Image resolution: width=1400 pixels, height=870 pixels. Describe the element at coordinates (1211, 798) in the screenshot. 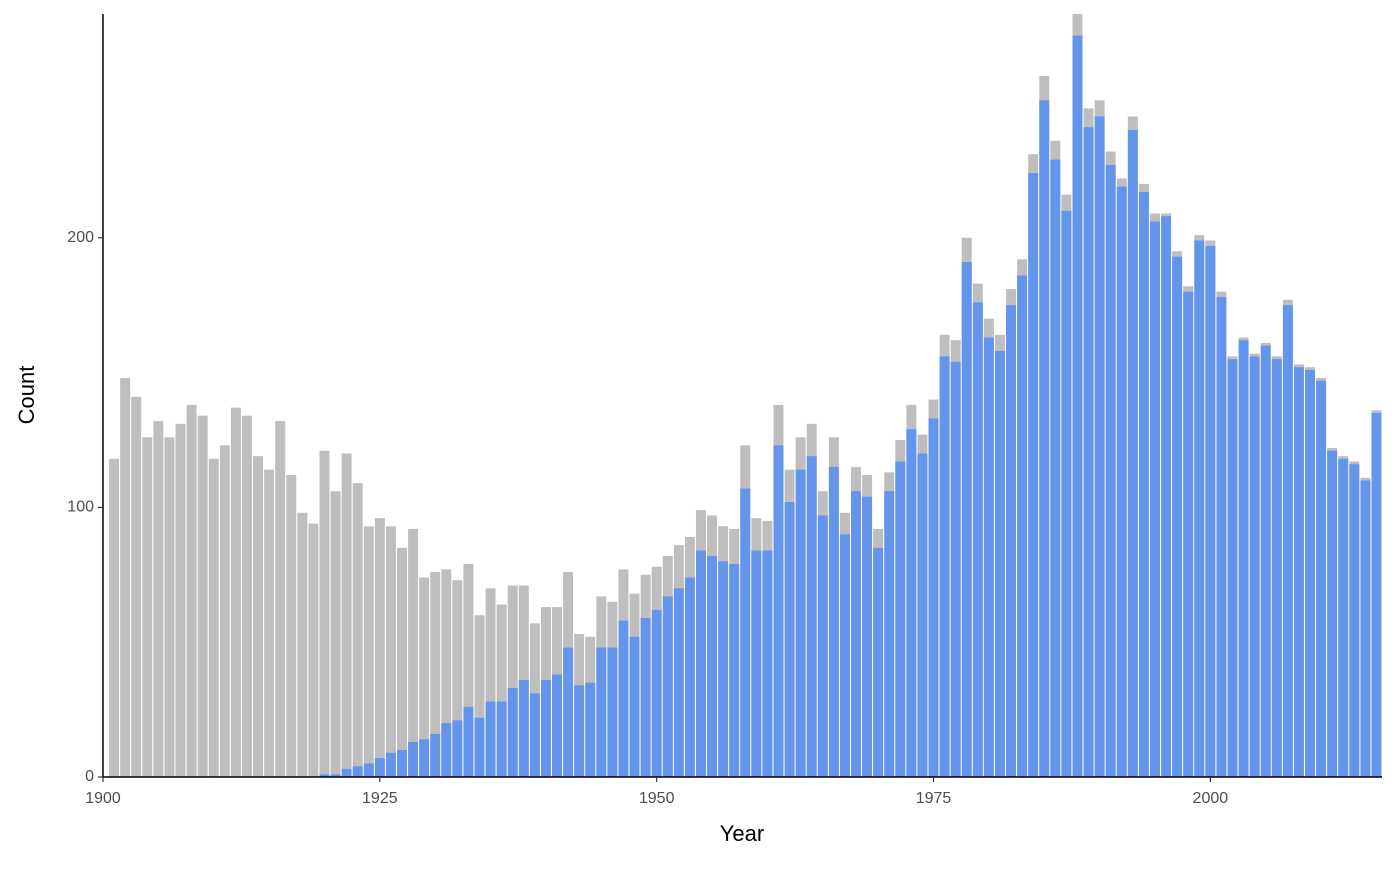

I see `x-tick-label: 2000` at that location.